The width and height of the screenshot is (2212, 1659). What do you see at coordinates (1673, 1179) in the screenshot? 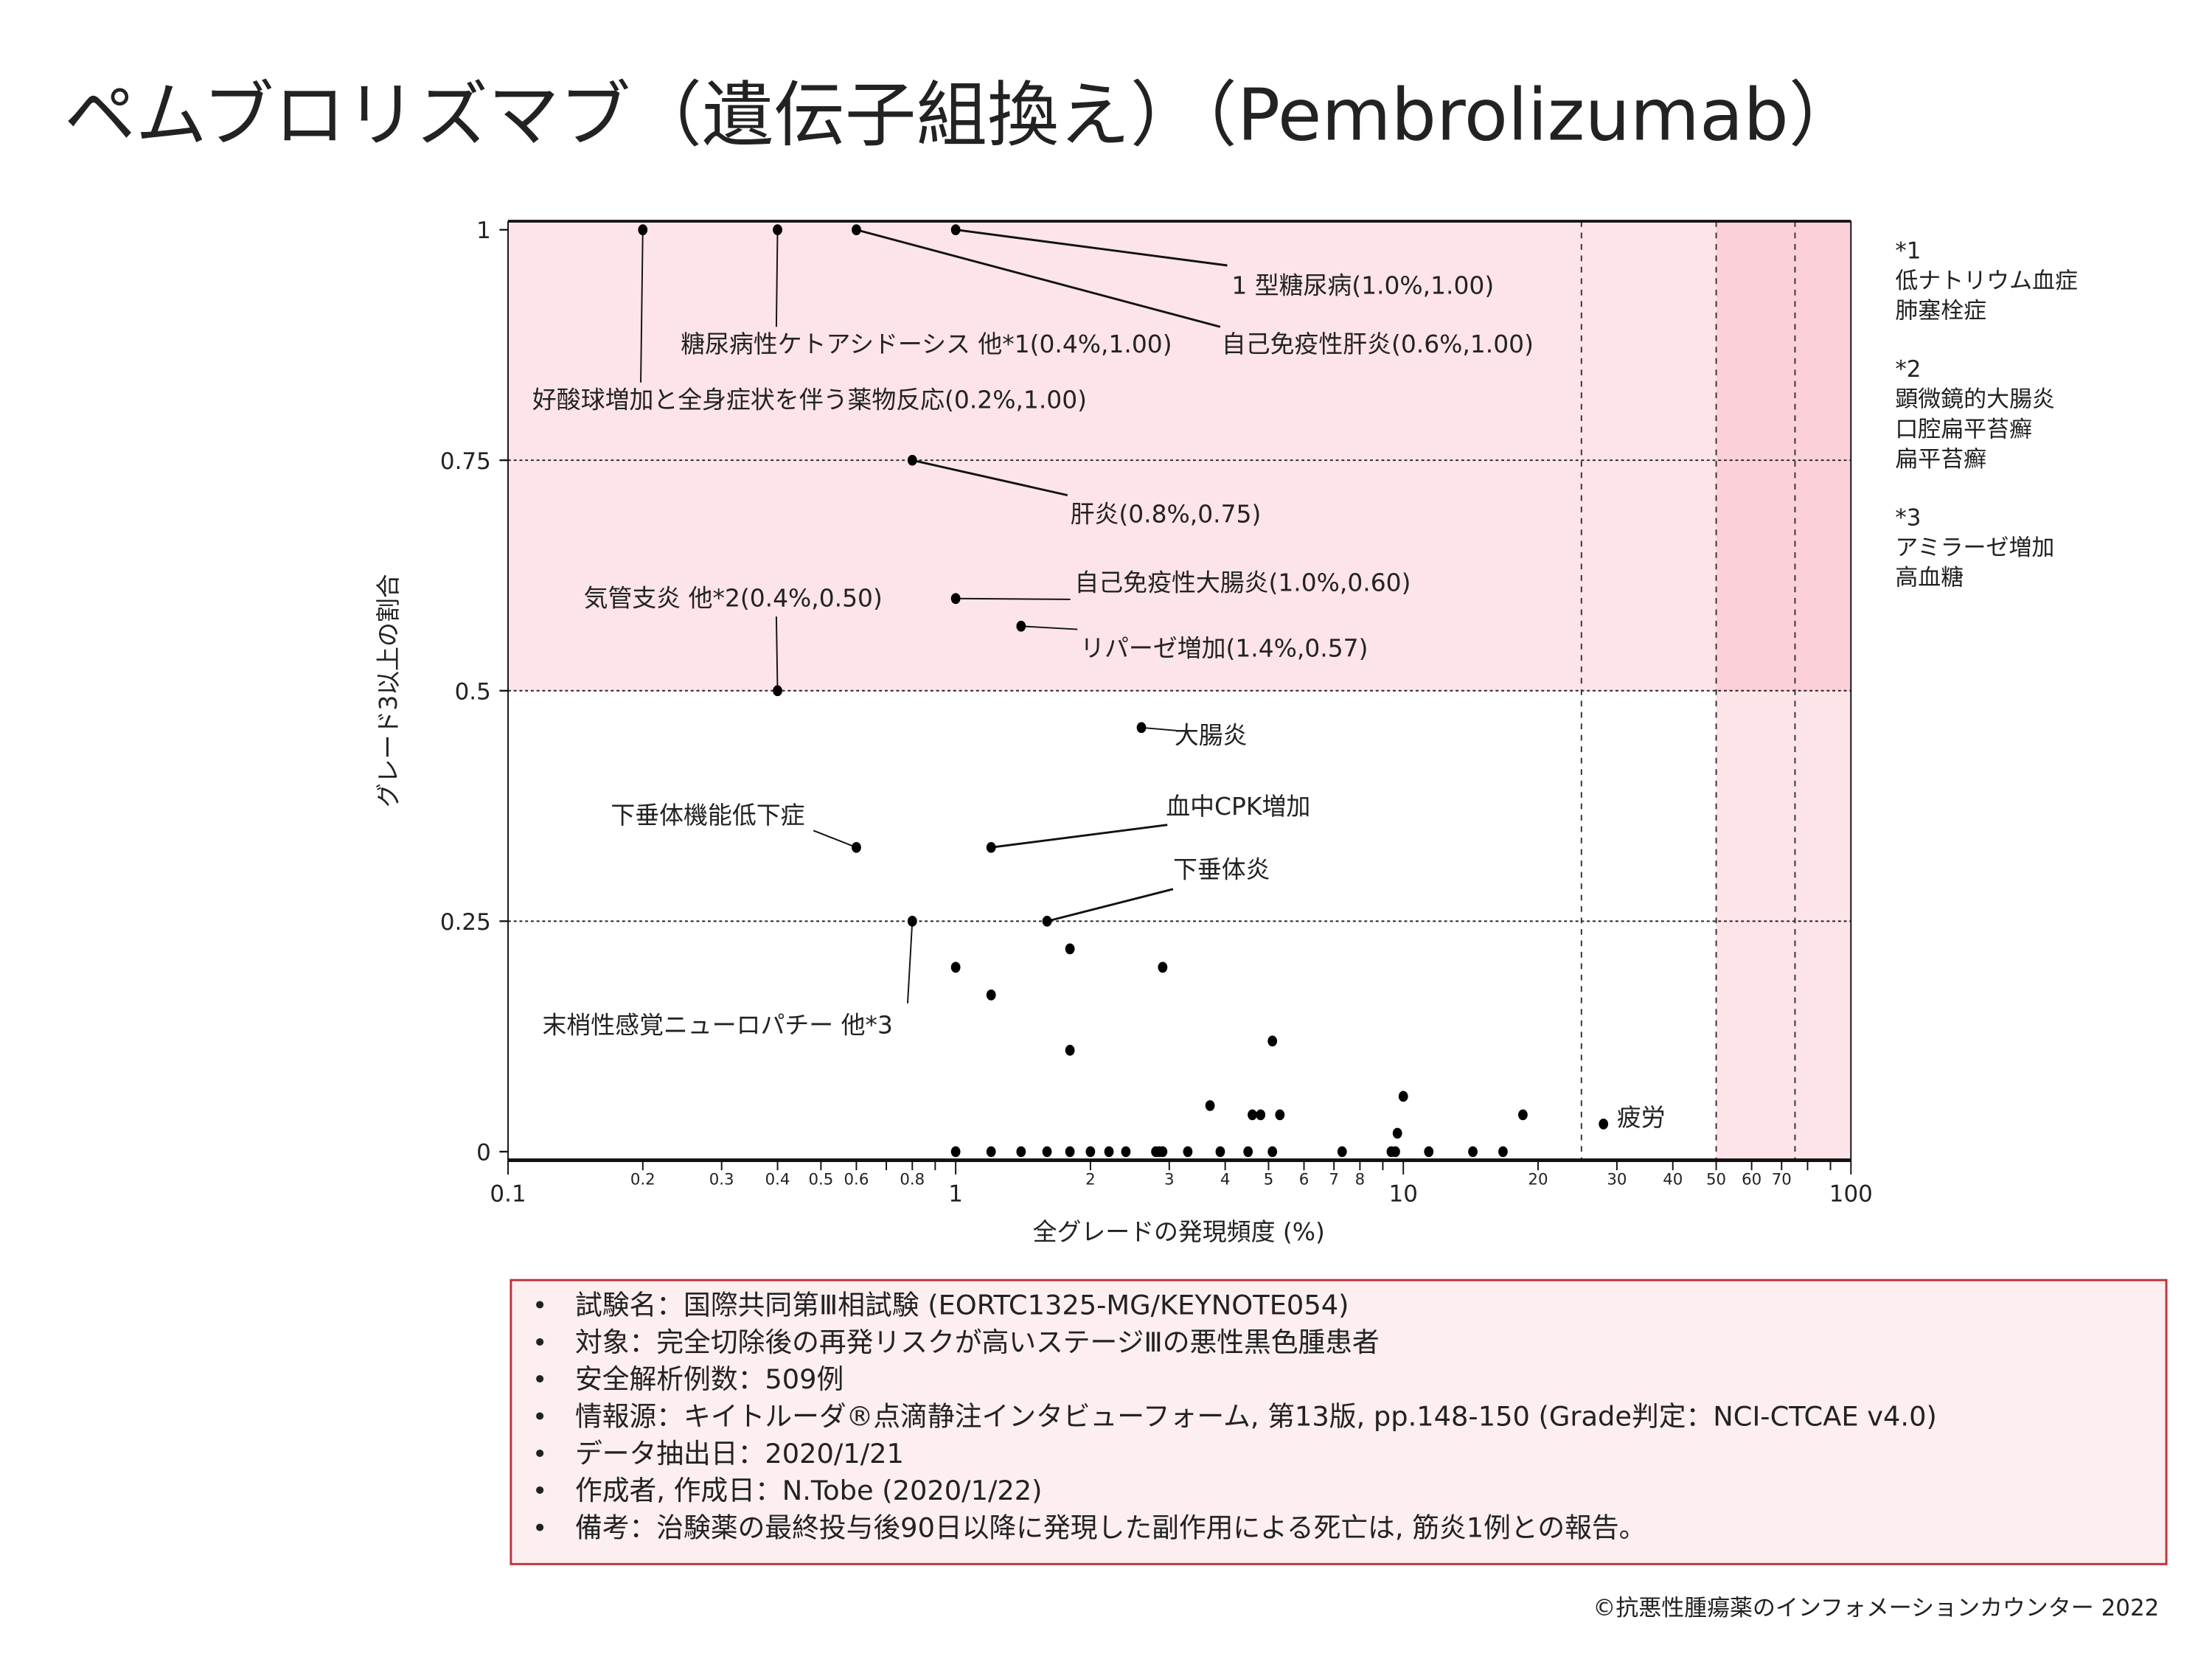
I see `x-tick-label-minor: 40` at bounding box center [1673, 1179].